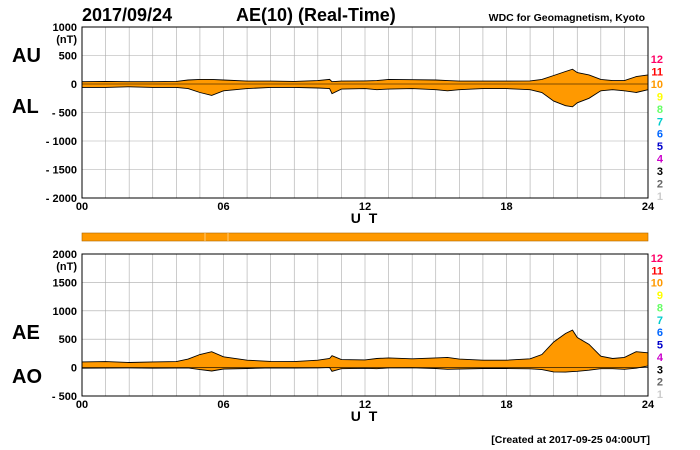 The image size is (700, 450). What do you see at coordinates (365, 237) in the screenshot?
I see `station-bar` at bounding box center [365, 237].